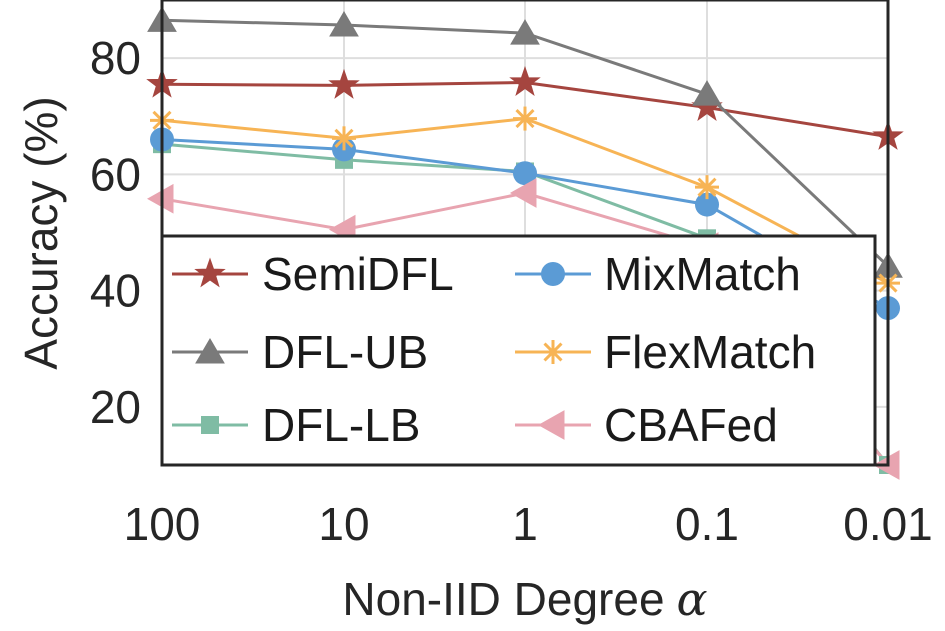 This screenshot has height=631, width=945. What do you see at coordinates (692, 599) in the screenshot?
I see `x-axis-label-symbol: α` at bounding box center [692, 599].